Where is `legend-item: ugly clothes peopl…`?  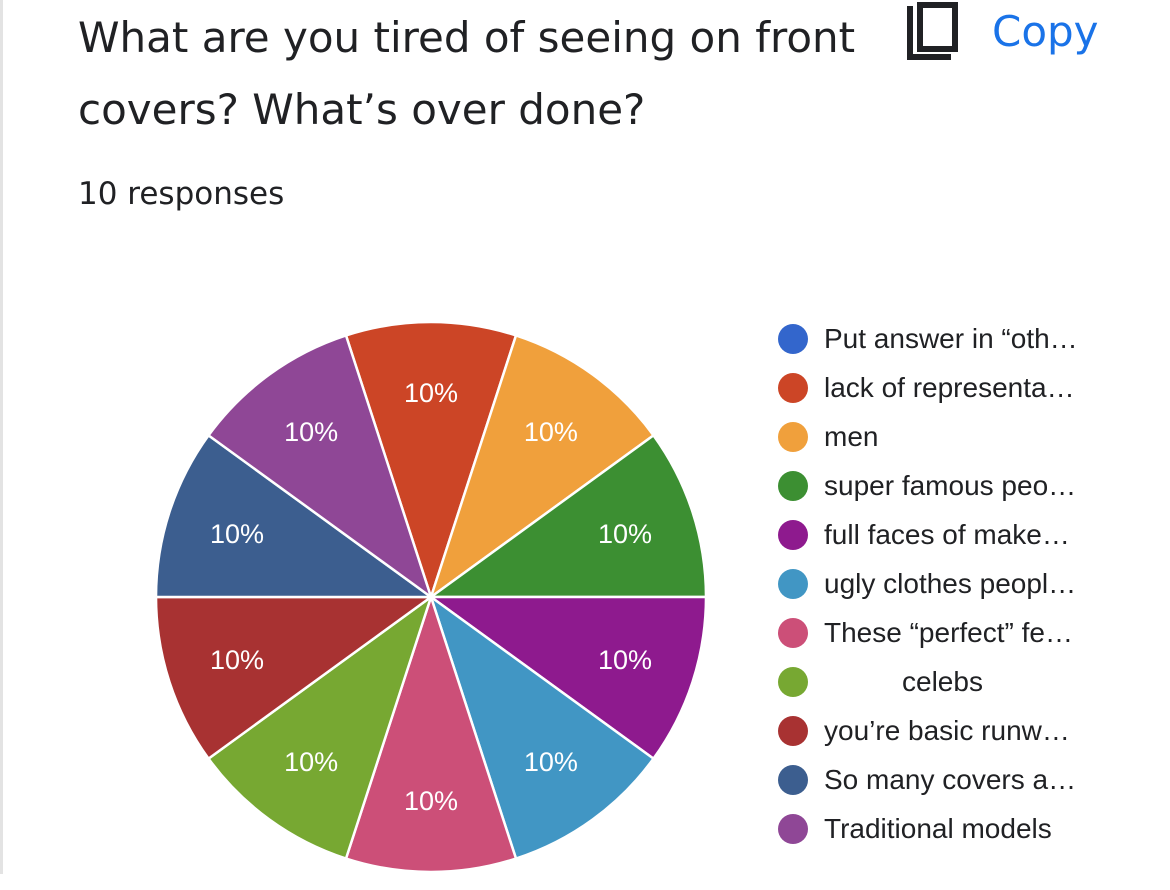
legend-item: ugly clothes peopl… is located at coordinates (968, 583).